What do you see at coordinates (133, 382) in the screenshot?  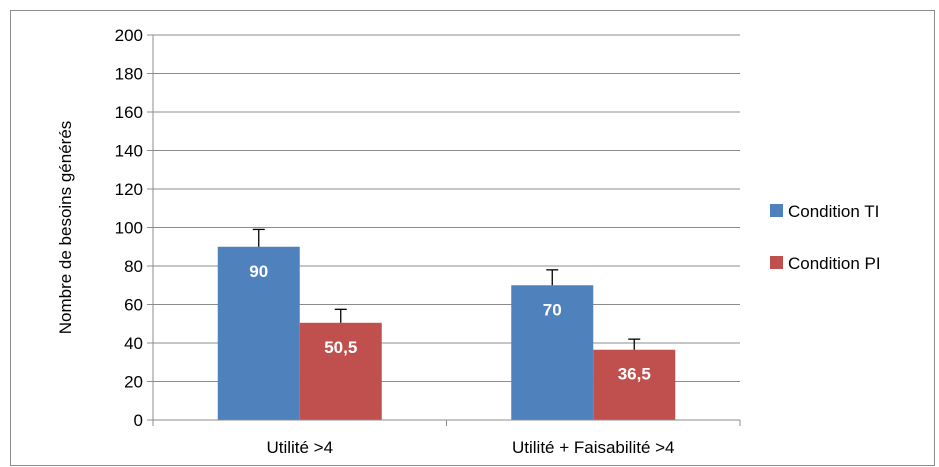 I see `y-tick-label: 20` at bounding box center [133, 382].